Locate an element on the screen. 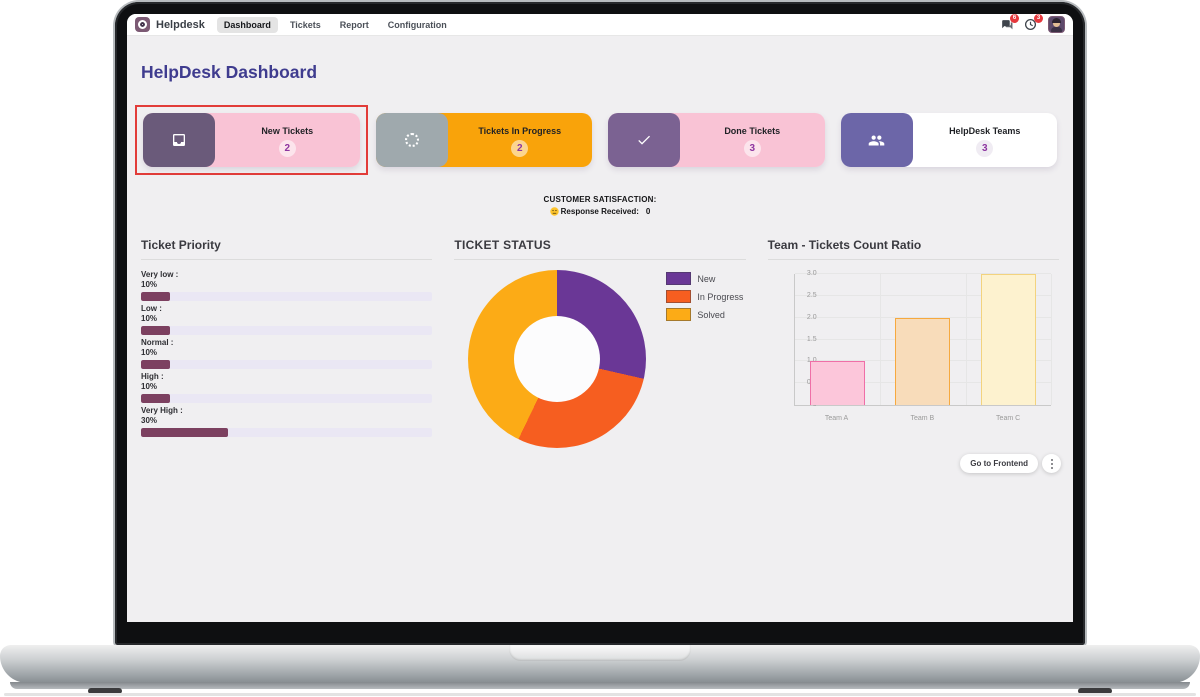 The image size is (1200, 697). legend-label: In Progress is located at coordinates (720, 296).